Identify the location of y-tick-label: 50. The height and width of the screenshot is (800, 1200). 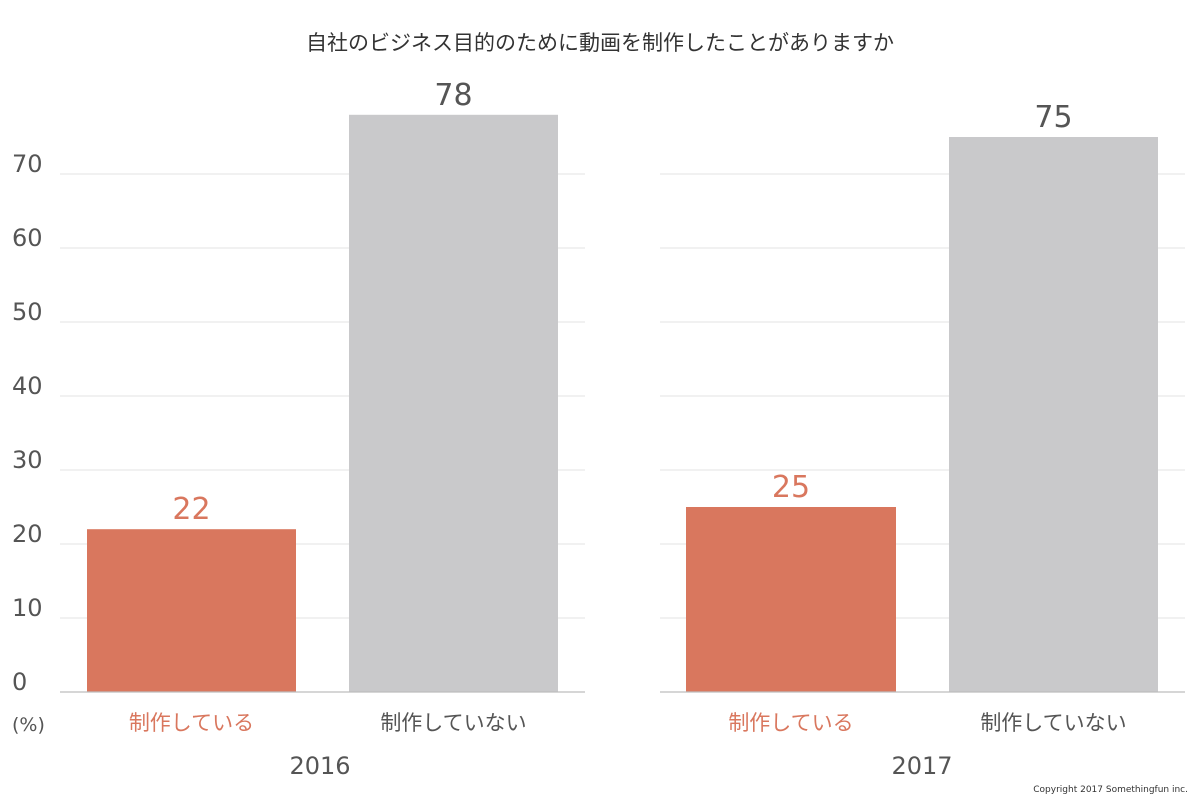
(27, 312).